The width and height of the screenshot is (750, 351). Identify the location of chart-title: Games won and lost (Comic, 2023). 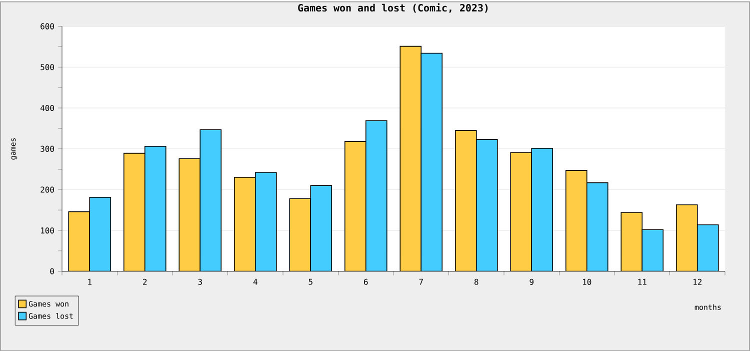
(393, 8).